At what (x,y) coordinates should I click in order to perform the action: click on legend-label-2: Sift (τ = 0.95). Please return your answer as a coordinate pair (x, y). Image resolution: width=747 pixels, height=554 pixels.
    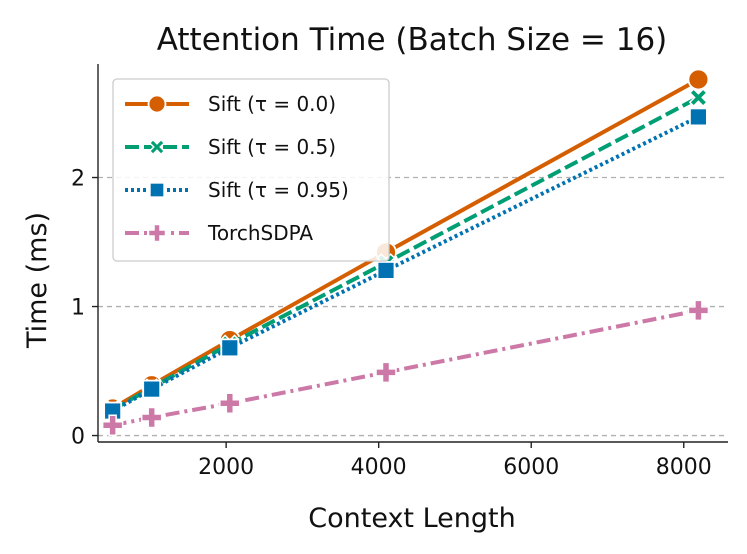
    Looking at the image, I should click on (278, 190).